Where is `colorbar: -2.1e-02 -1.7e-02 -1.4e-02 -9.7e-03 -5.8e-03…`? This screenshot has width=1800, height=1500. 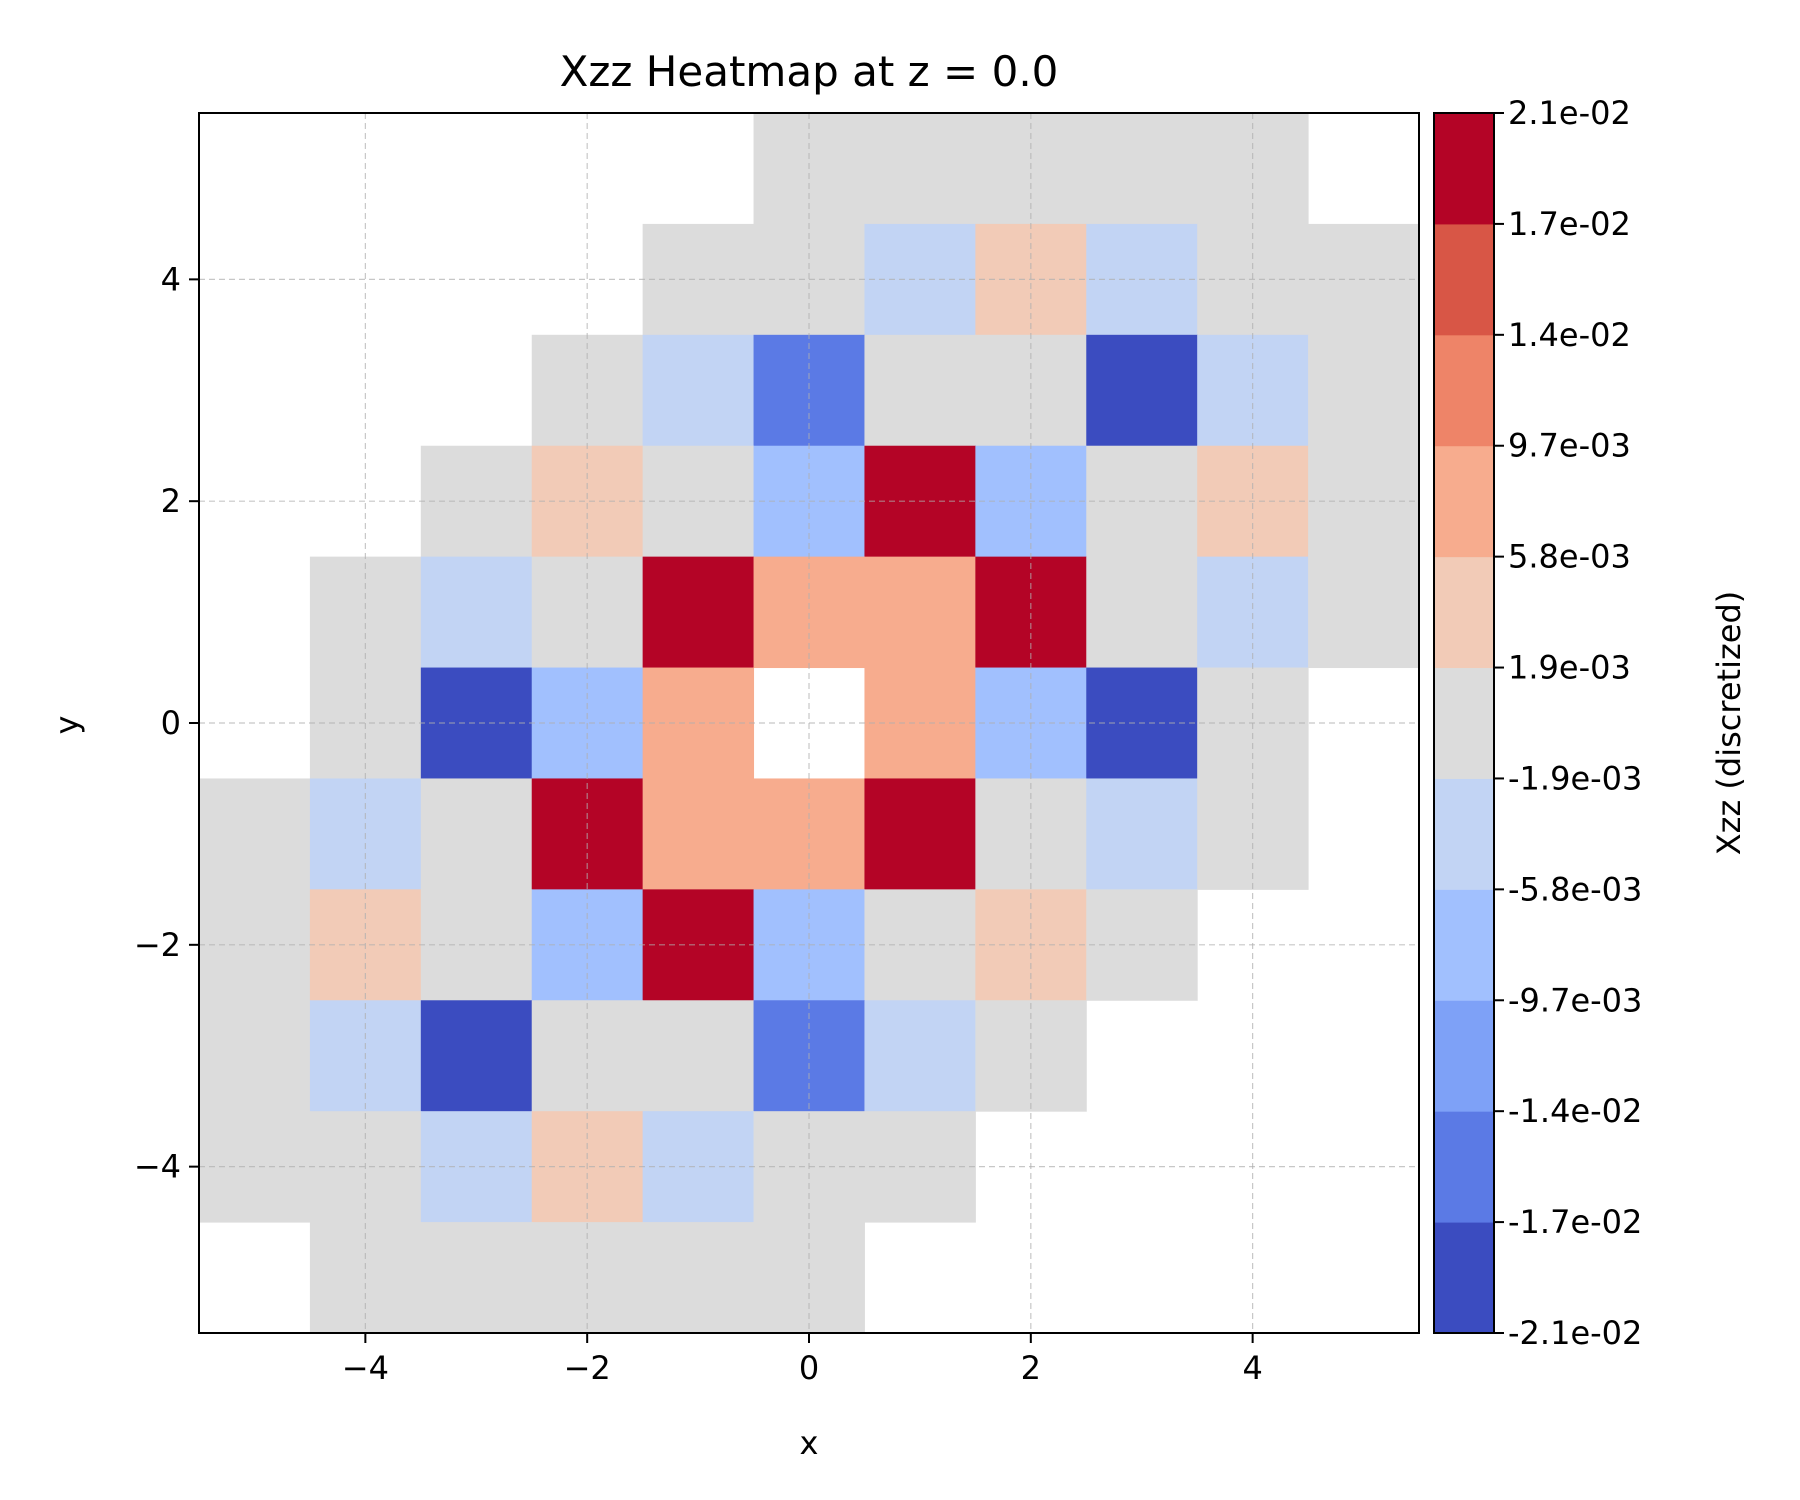 colorbar: -2.1e-02 -1.7e-02 -1.4e-02 -9.7e-03 -5.8e-03… is located at coordinates (1590, 723).